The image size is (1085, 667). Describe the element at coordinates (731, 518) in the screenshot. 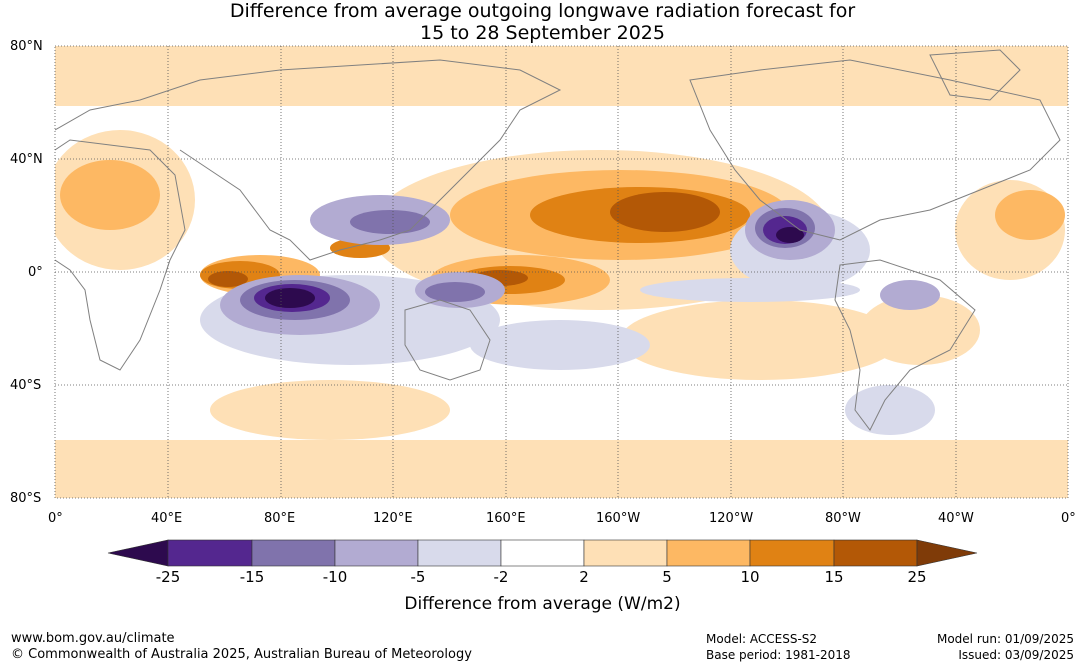

I see `lon-label-120w: 120°W` at that location.